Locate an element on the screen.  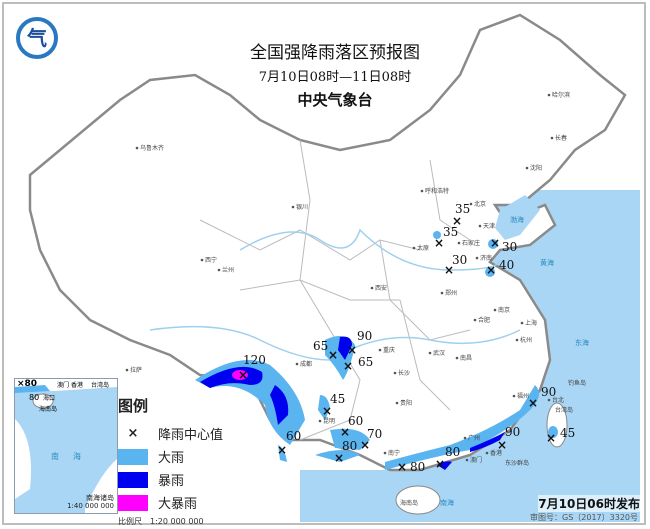
city-label: 沈阳 is located at coordinates (536, 168).